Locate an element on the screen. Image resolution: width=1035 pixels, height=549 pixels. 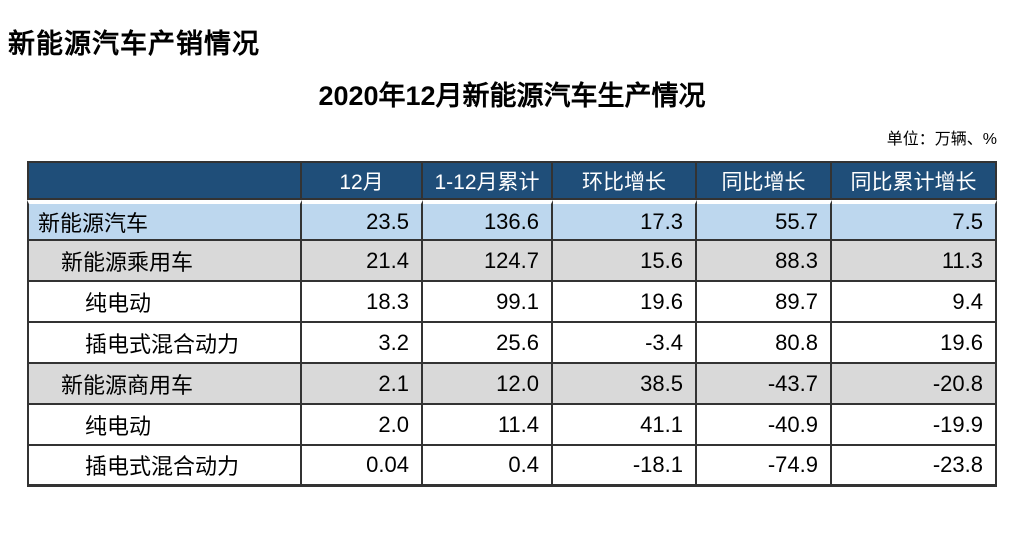
cell-value: 7.5 is located at coordinates (914, 220).